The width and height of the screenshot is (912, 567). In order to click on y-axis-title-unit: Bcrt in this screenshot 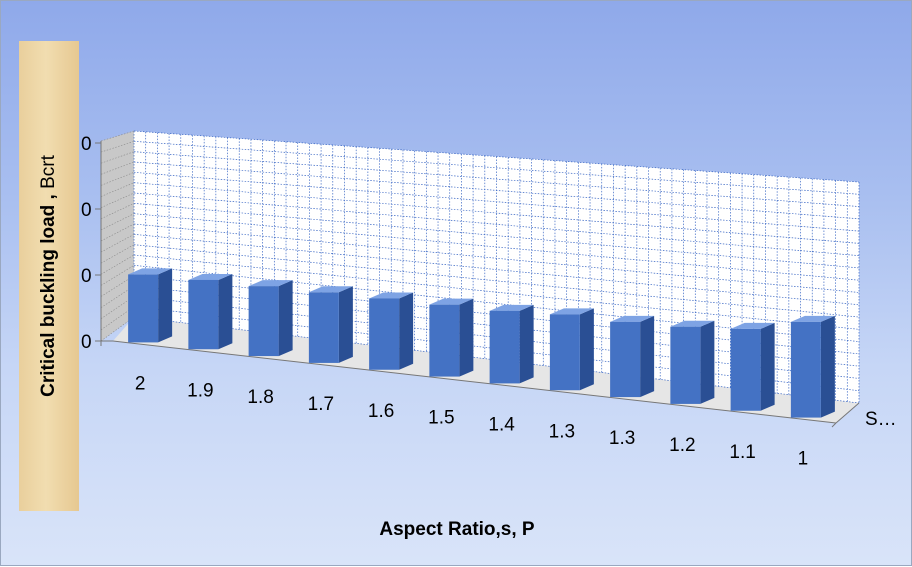, I will do `click(48, 172)`.